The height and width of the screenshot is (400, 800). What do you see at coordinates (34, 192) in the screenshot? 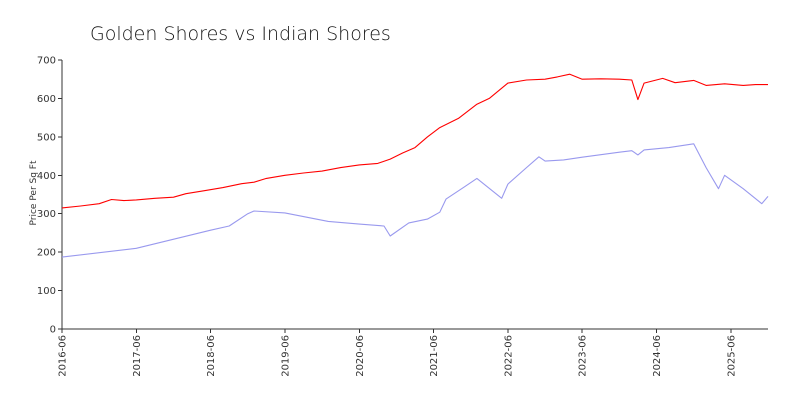
I see `y-axis-label: Price Per Sq Ft` at bounding box center [34, 192].